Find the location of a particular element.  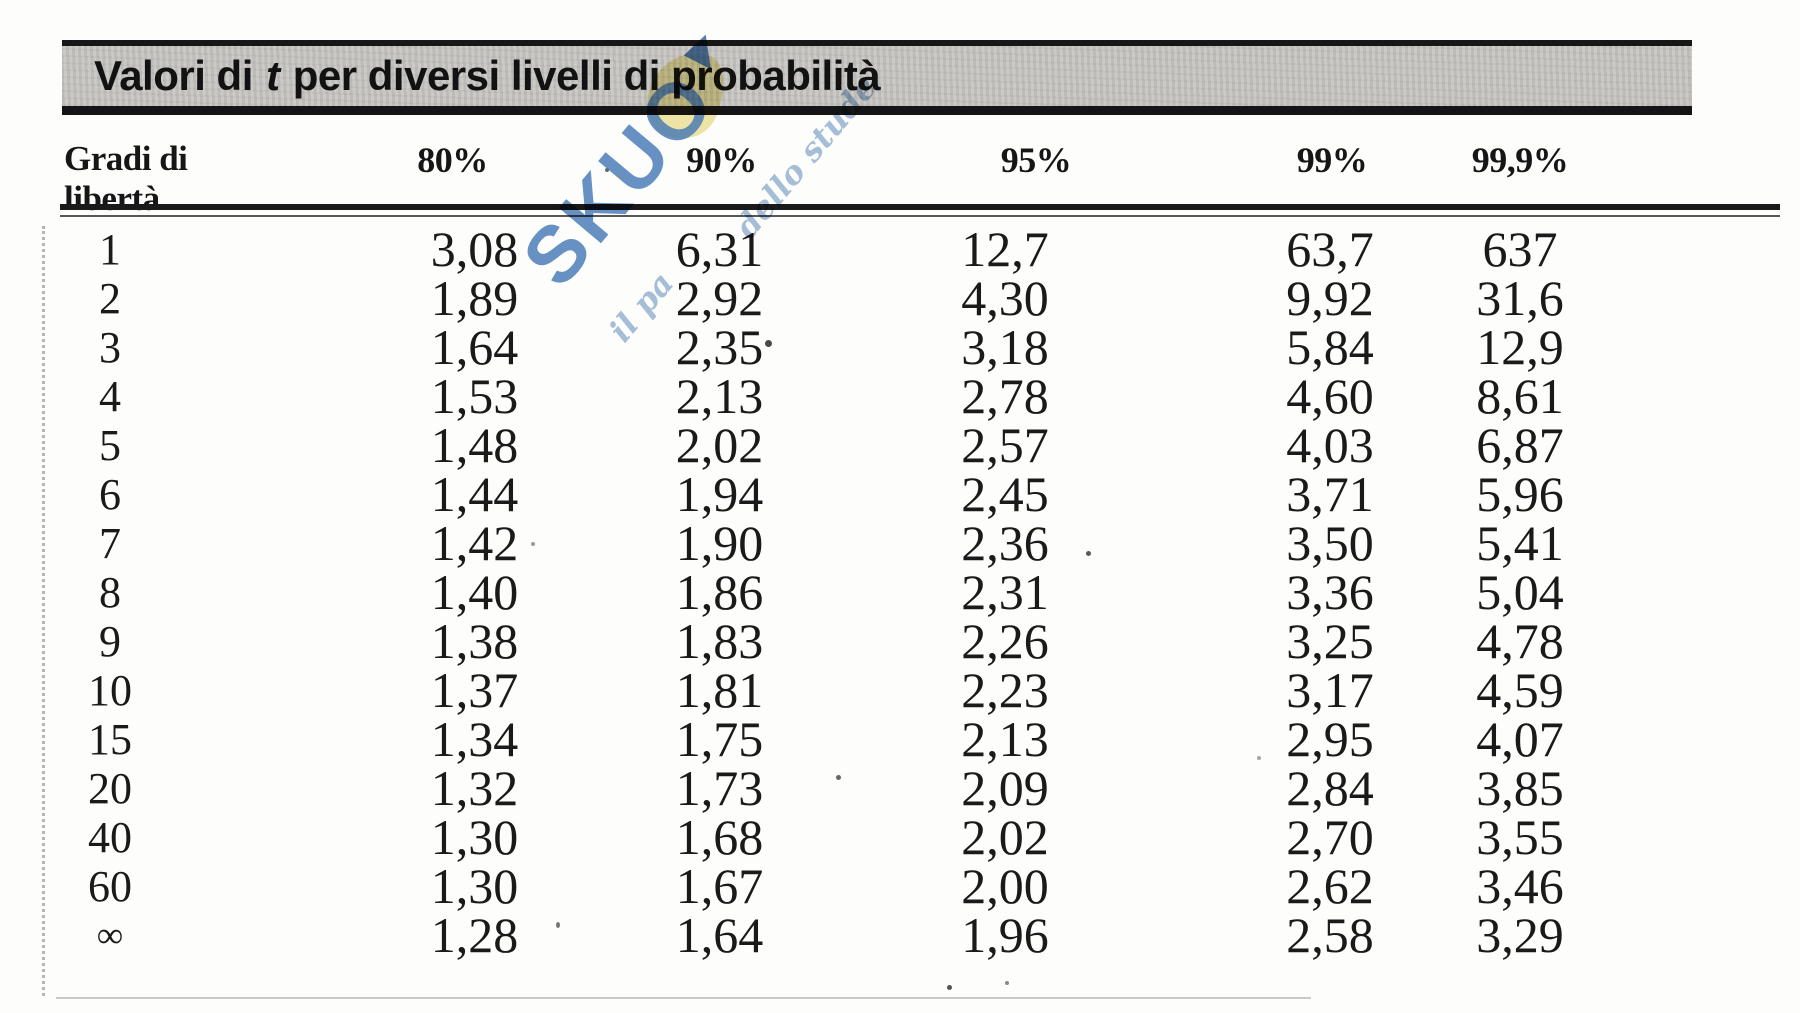

t-value-99-9-cell: 8,61 is located at coordinates (1520, 396).